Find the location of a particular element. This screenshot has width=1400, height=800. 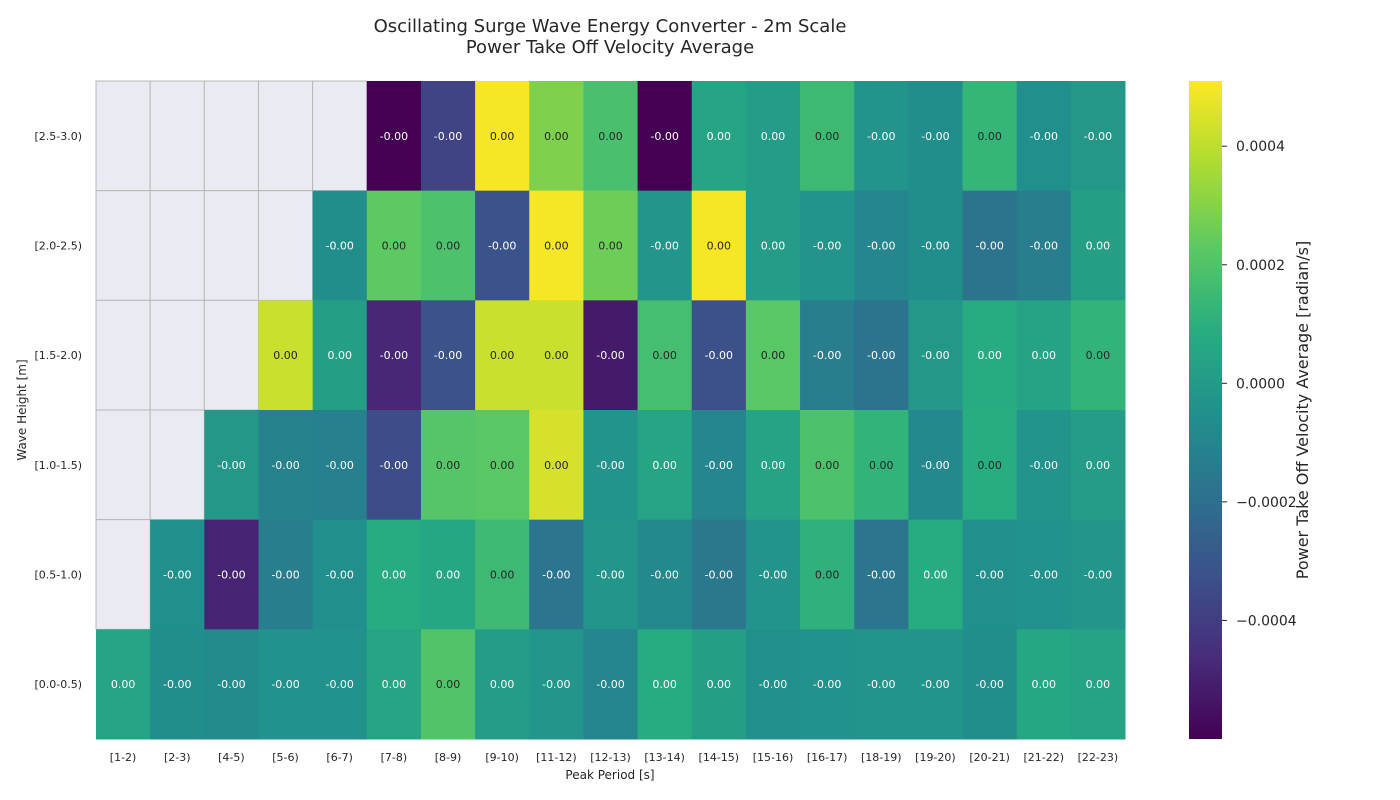

x-tick-label: [7-8) is located at coordinates (394, 757).